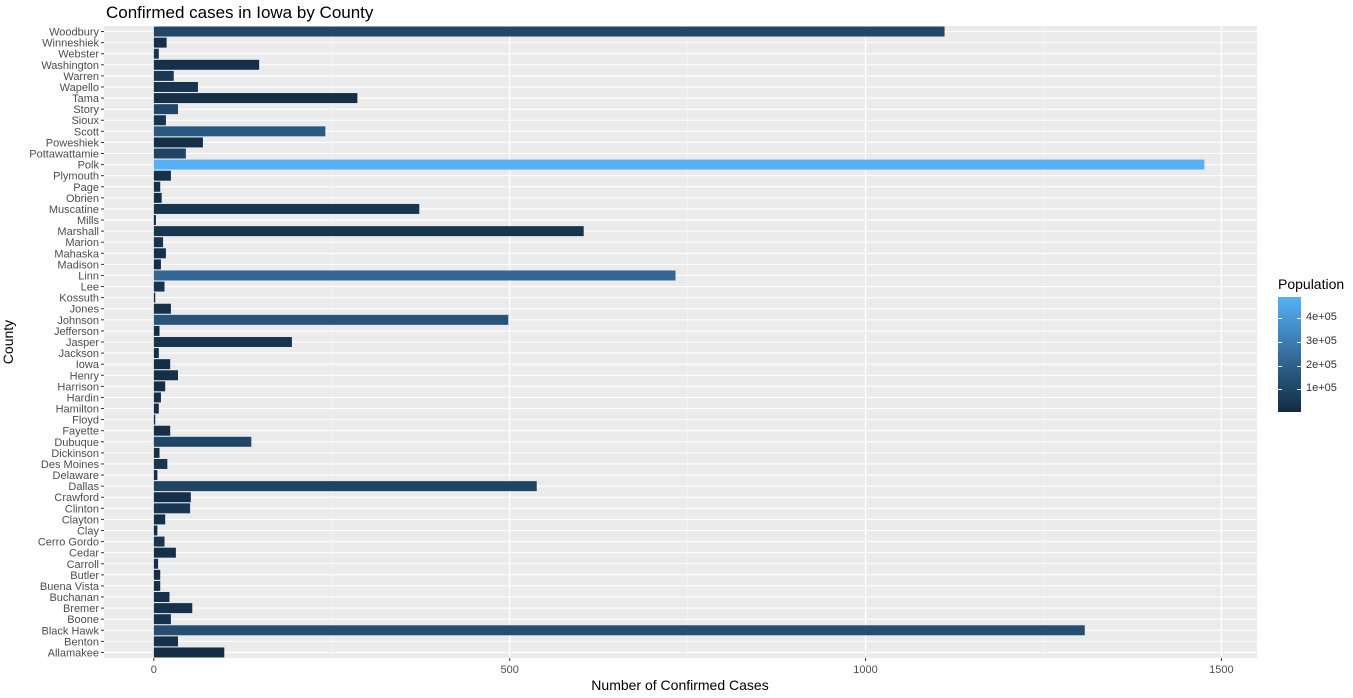 The image size is (1353, 698). Describe the element at coordinates (88, 221) in the screenshot. I see `y-tick-label: Mills` at that location.